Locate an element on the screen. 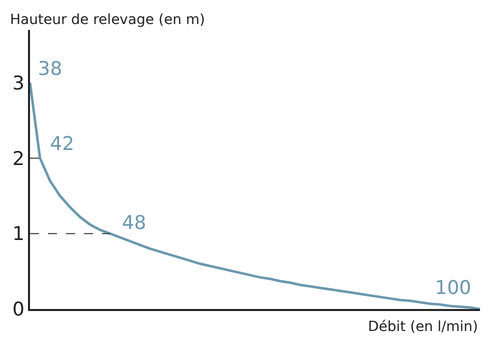 The image size is (500, 349). annotation: 38 is located at coordinates (50, 69).